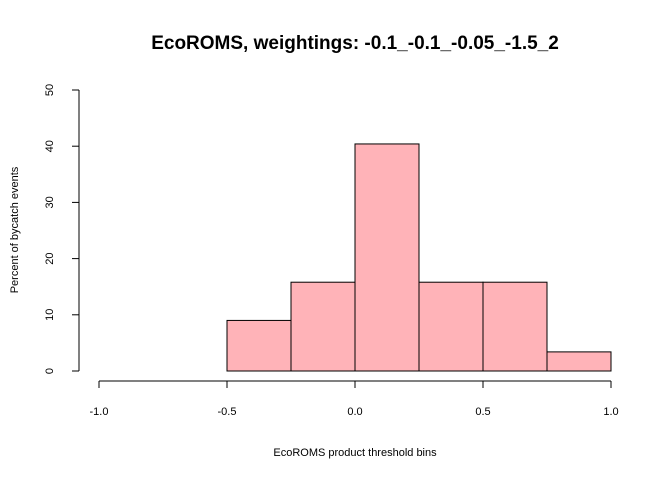  I want to click on y-axis-label: Percent of bycatch events, so click(15, 229).